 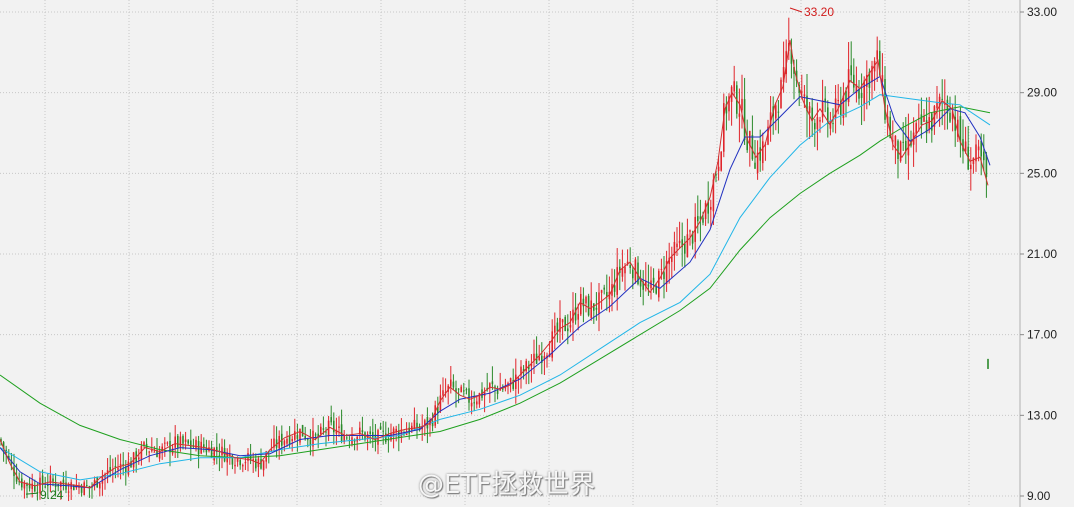 I want to click on annotation-low-label: 9.24, so click(x=52, y=495).